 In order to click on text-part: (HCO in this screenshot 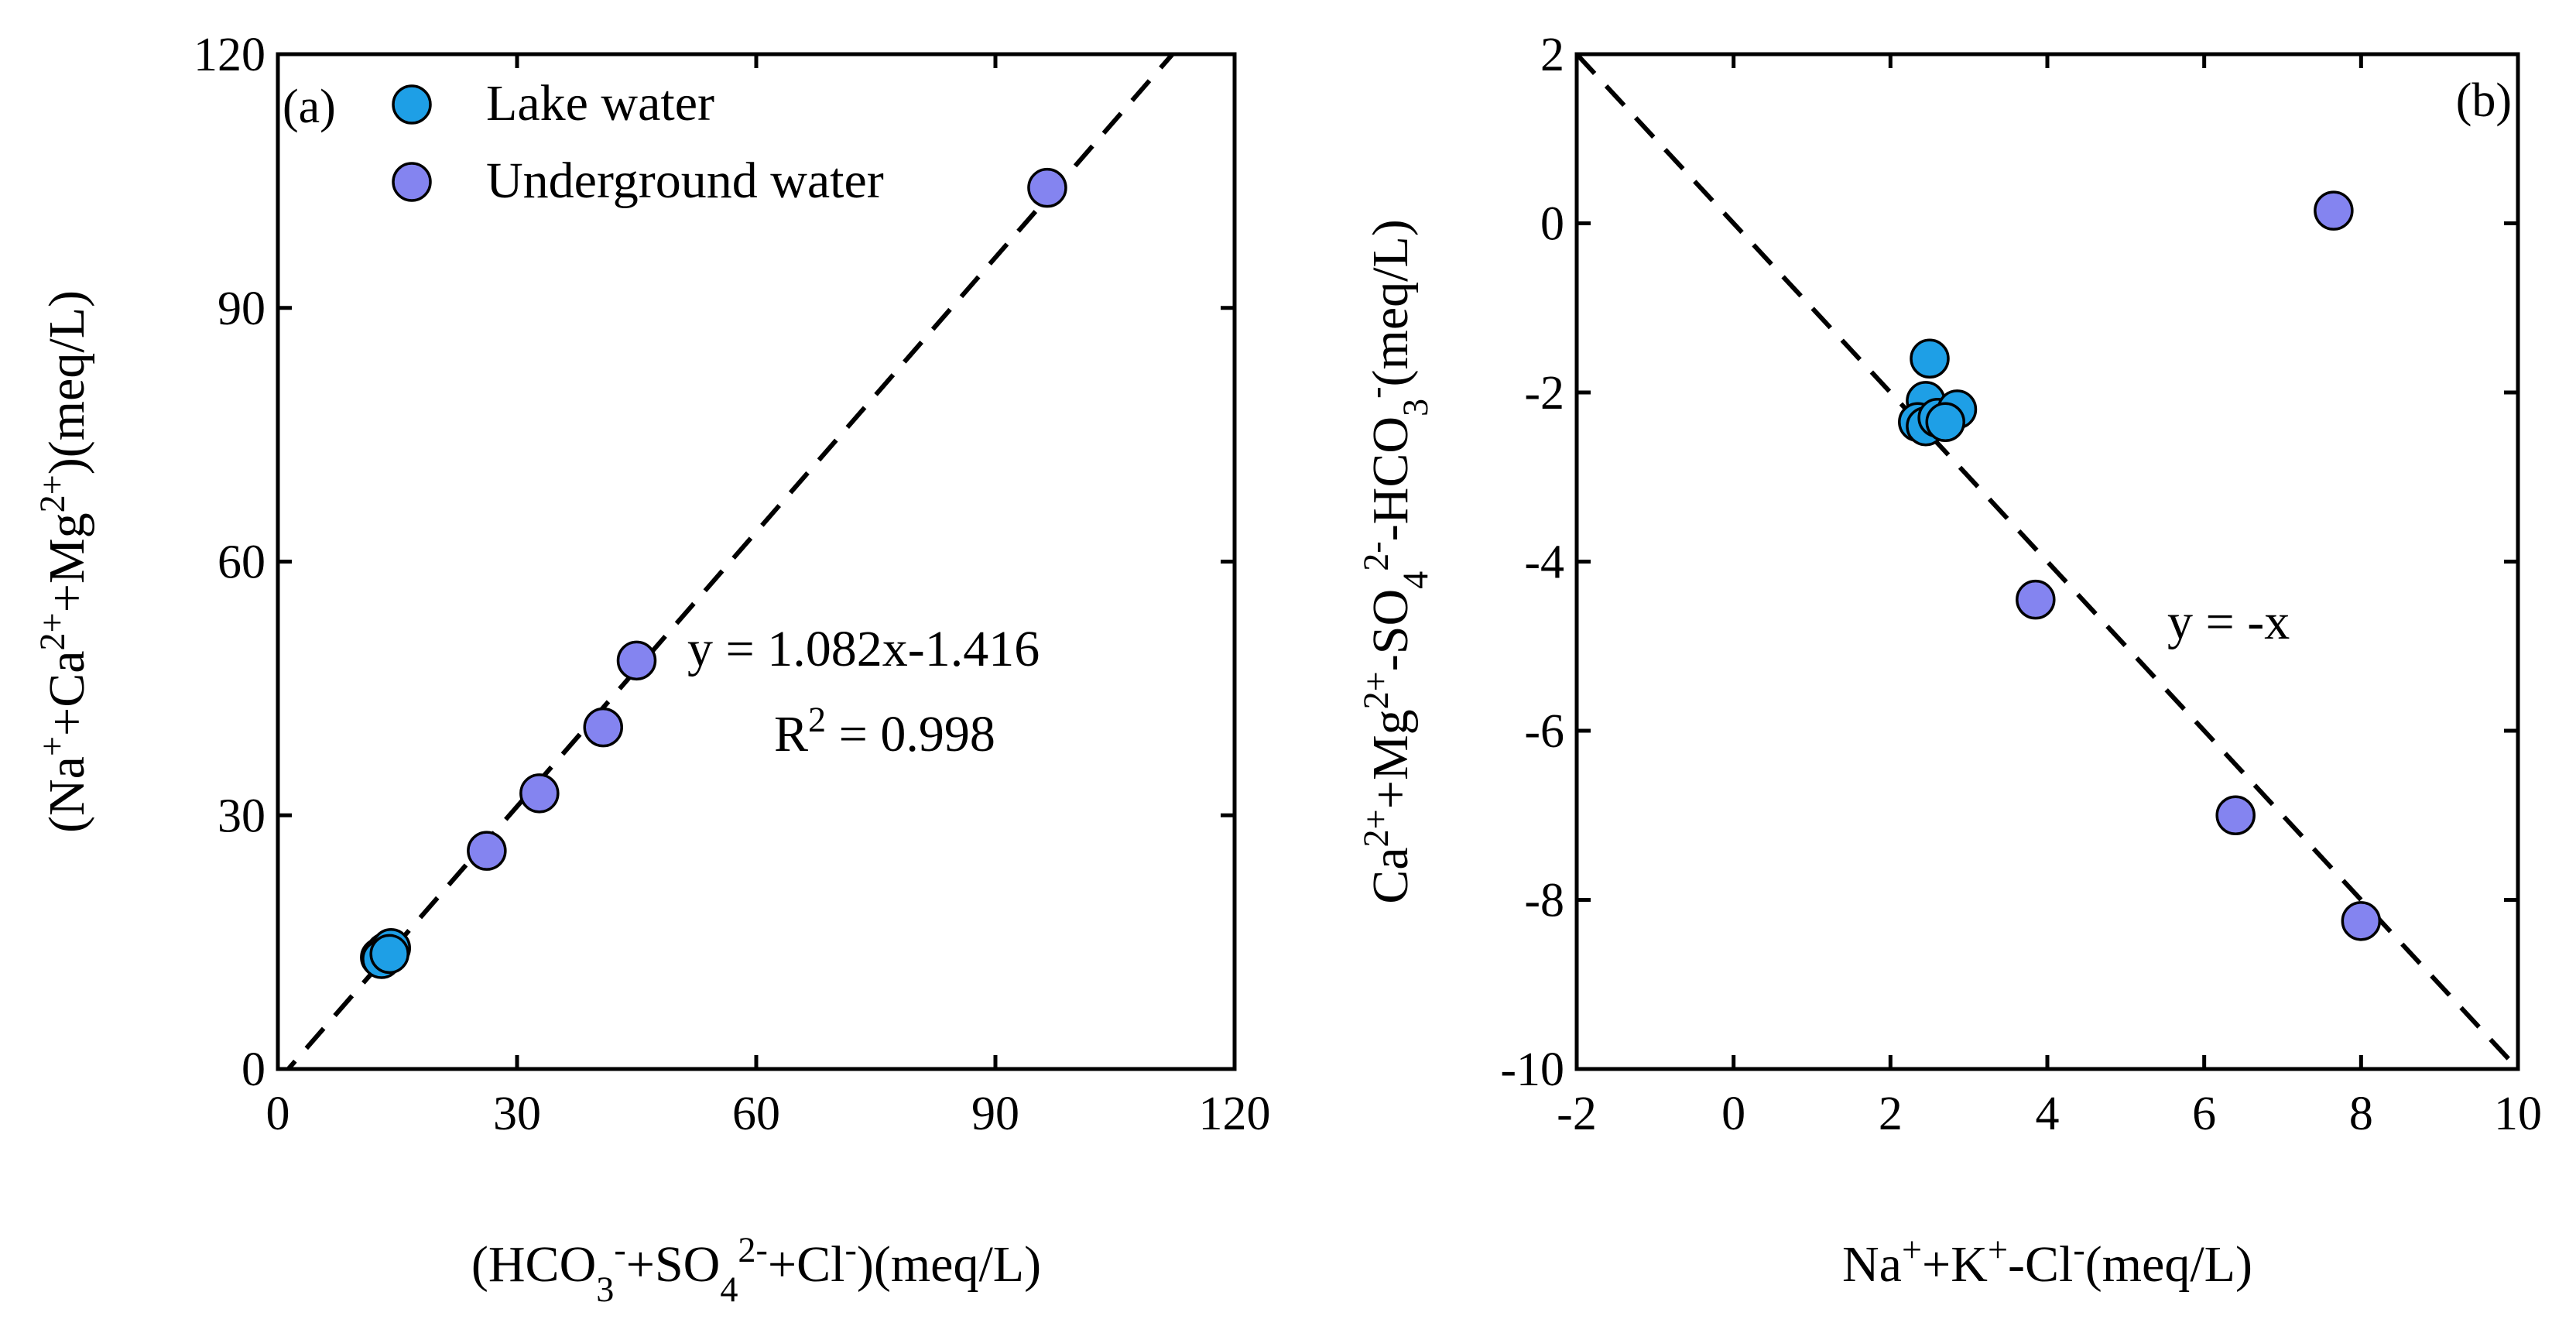, I will do `click(533, 1265)`.